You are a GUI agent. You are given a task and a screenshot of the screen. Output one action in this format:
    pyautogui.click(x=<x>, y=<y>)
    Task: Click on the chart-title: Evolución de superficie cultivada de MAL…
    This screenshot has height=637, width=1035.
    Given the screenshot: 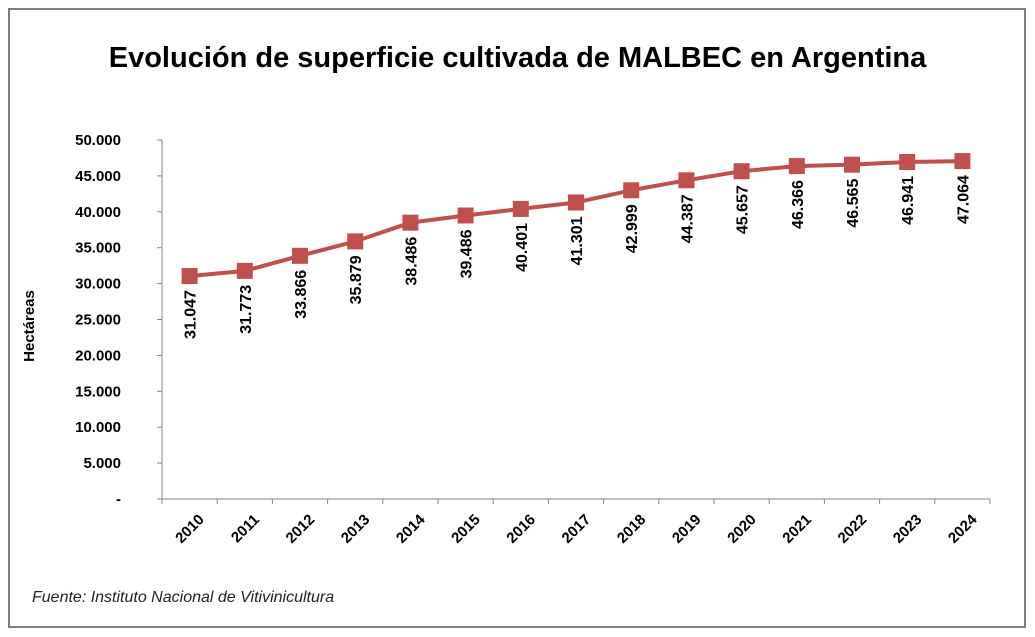 What is the action you would take?
    pyautogui.click(x=517, y=58)
    